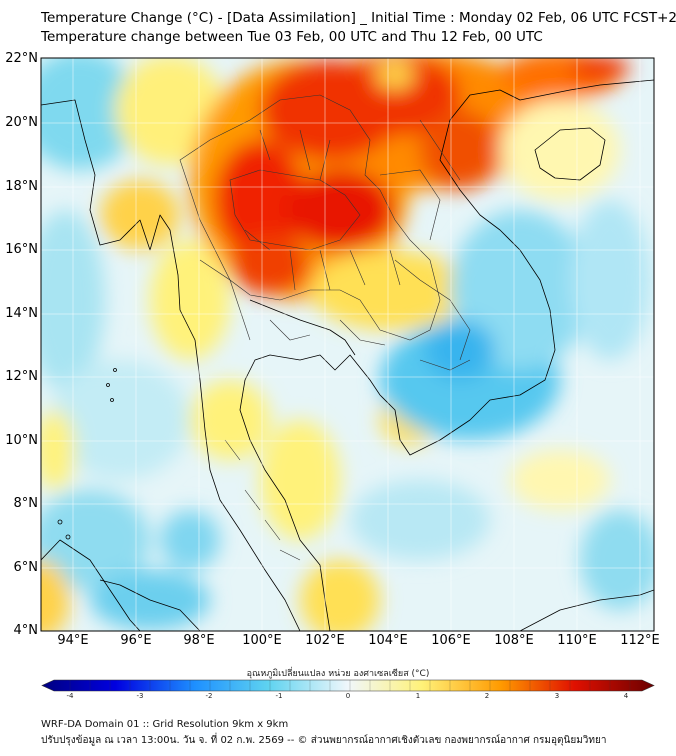 The width and height of the screenshot is (676, 756). I want to click on colorbar-tick: 4, so click(626, 696).